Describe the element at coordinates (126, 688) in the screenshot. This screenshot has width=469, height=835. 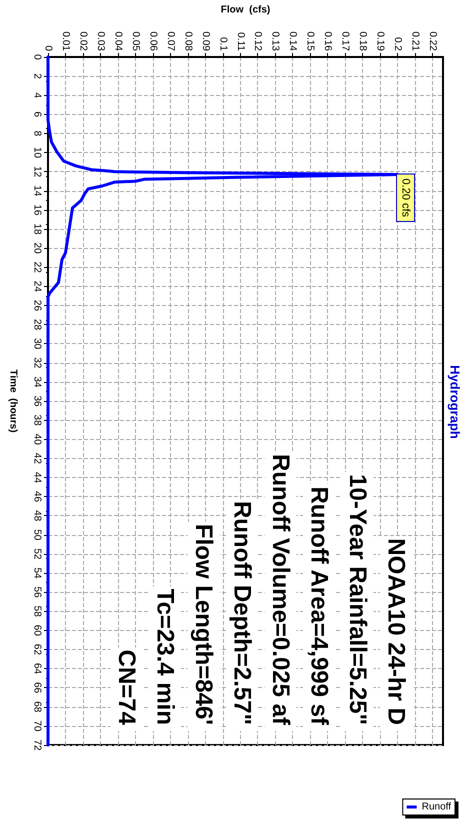
I see `annotation: CN=74` at that location.